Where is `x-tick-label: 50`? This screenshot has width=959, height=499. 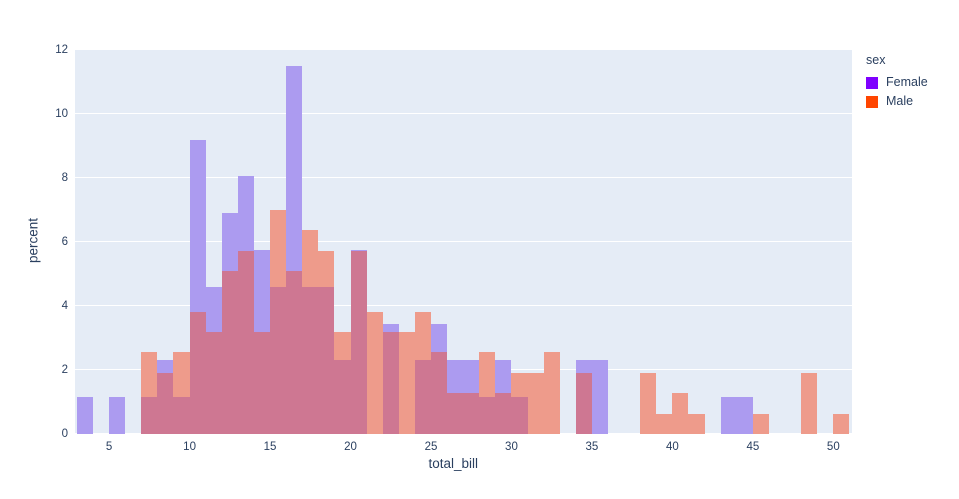 x-tick-label: 50 is located at coordinates (833, 447).